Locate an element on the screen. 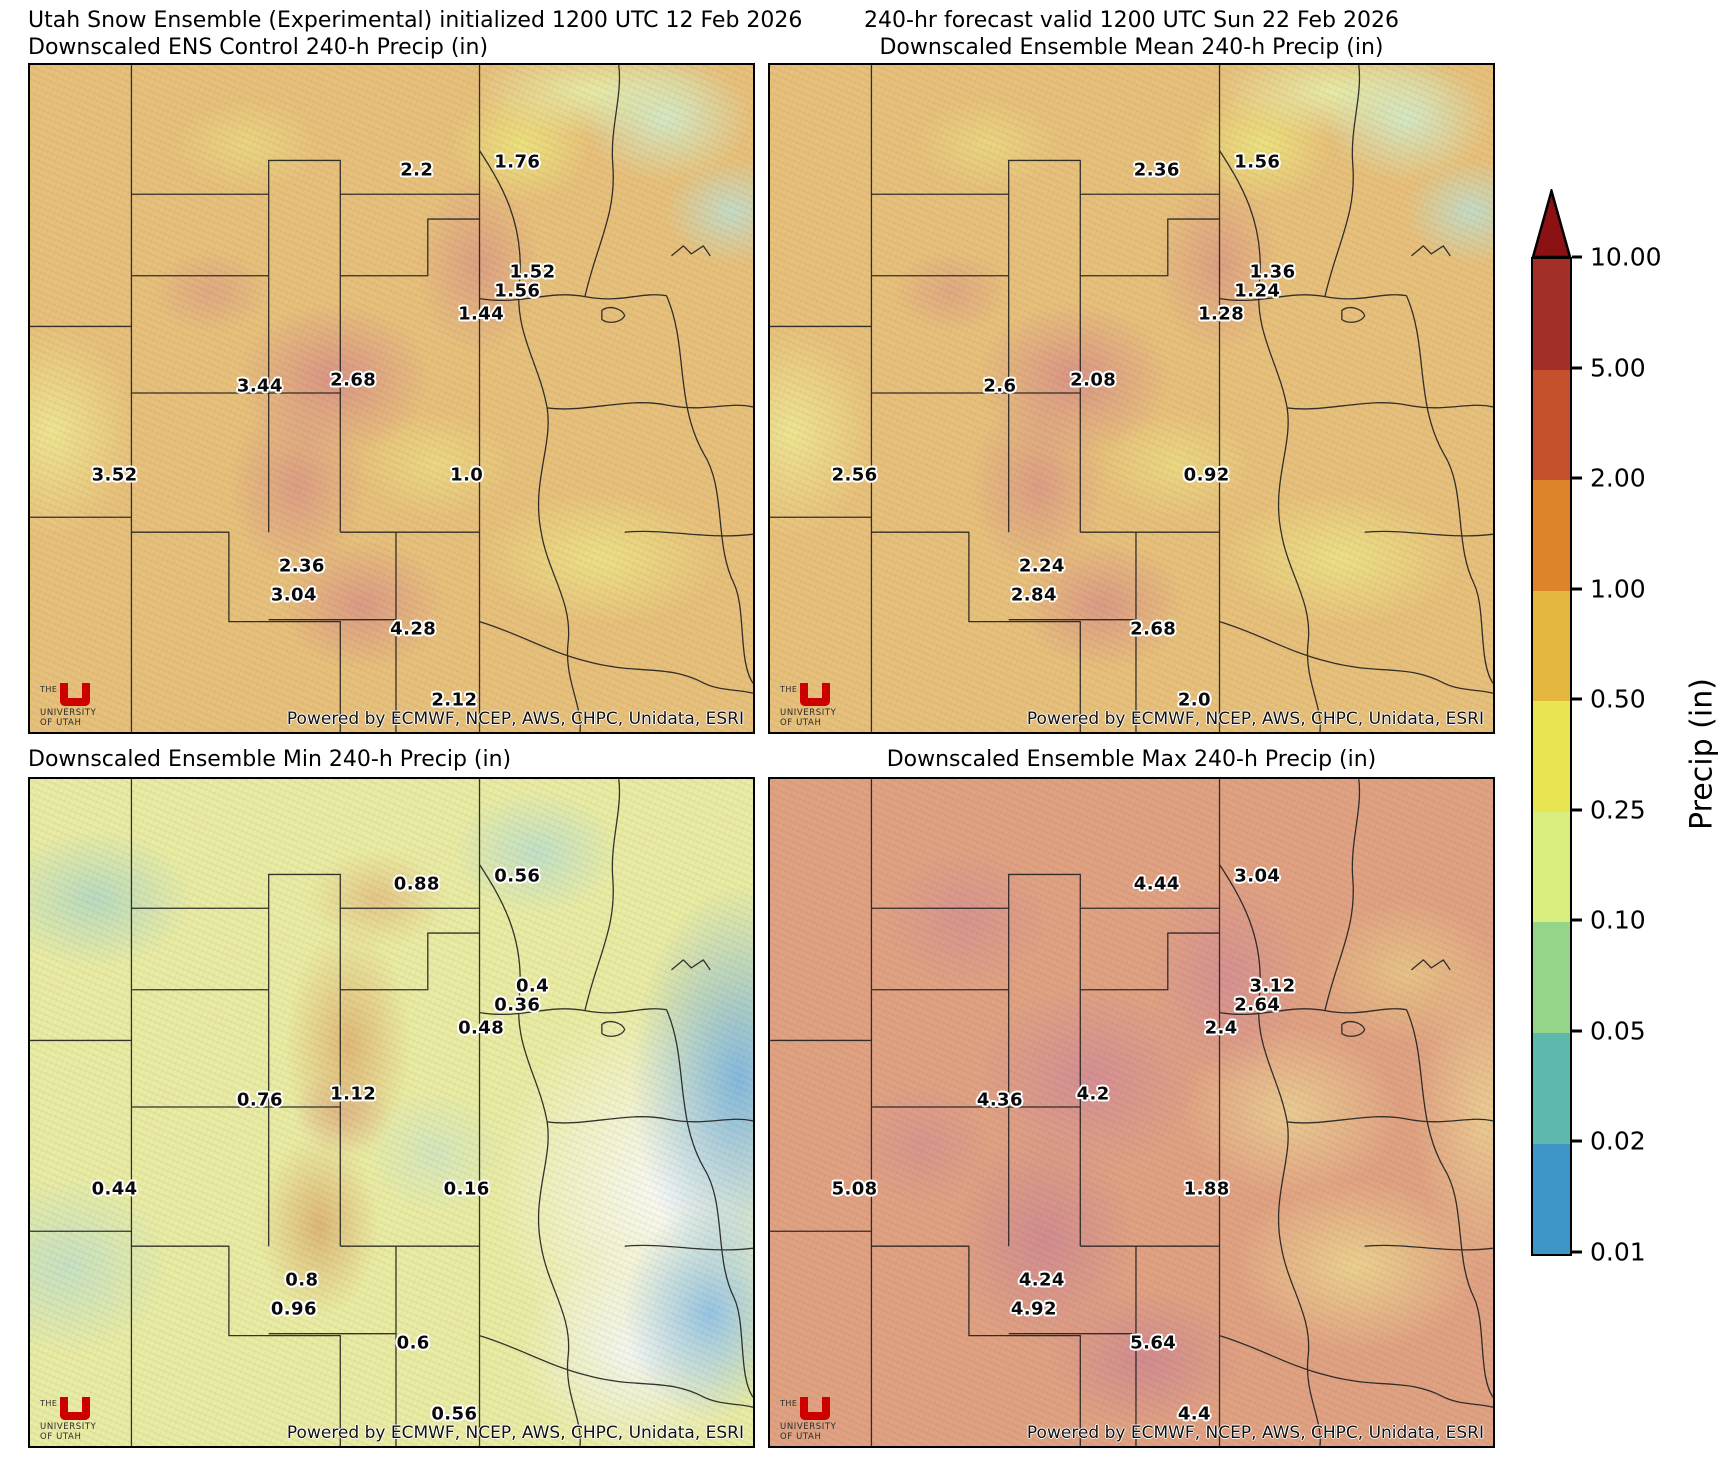 The height and width of the screenshot is (1470, 1736). colorbar-tick: 0.02 is located at coordinates (1609, 1141).